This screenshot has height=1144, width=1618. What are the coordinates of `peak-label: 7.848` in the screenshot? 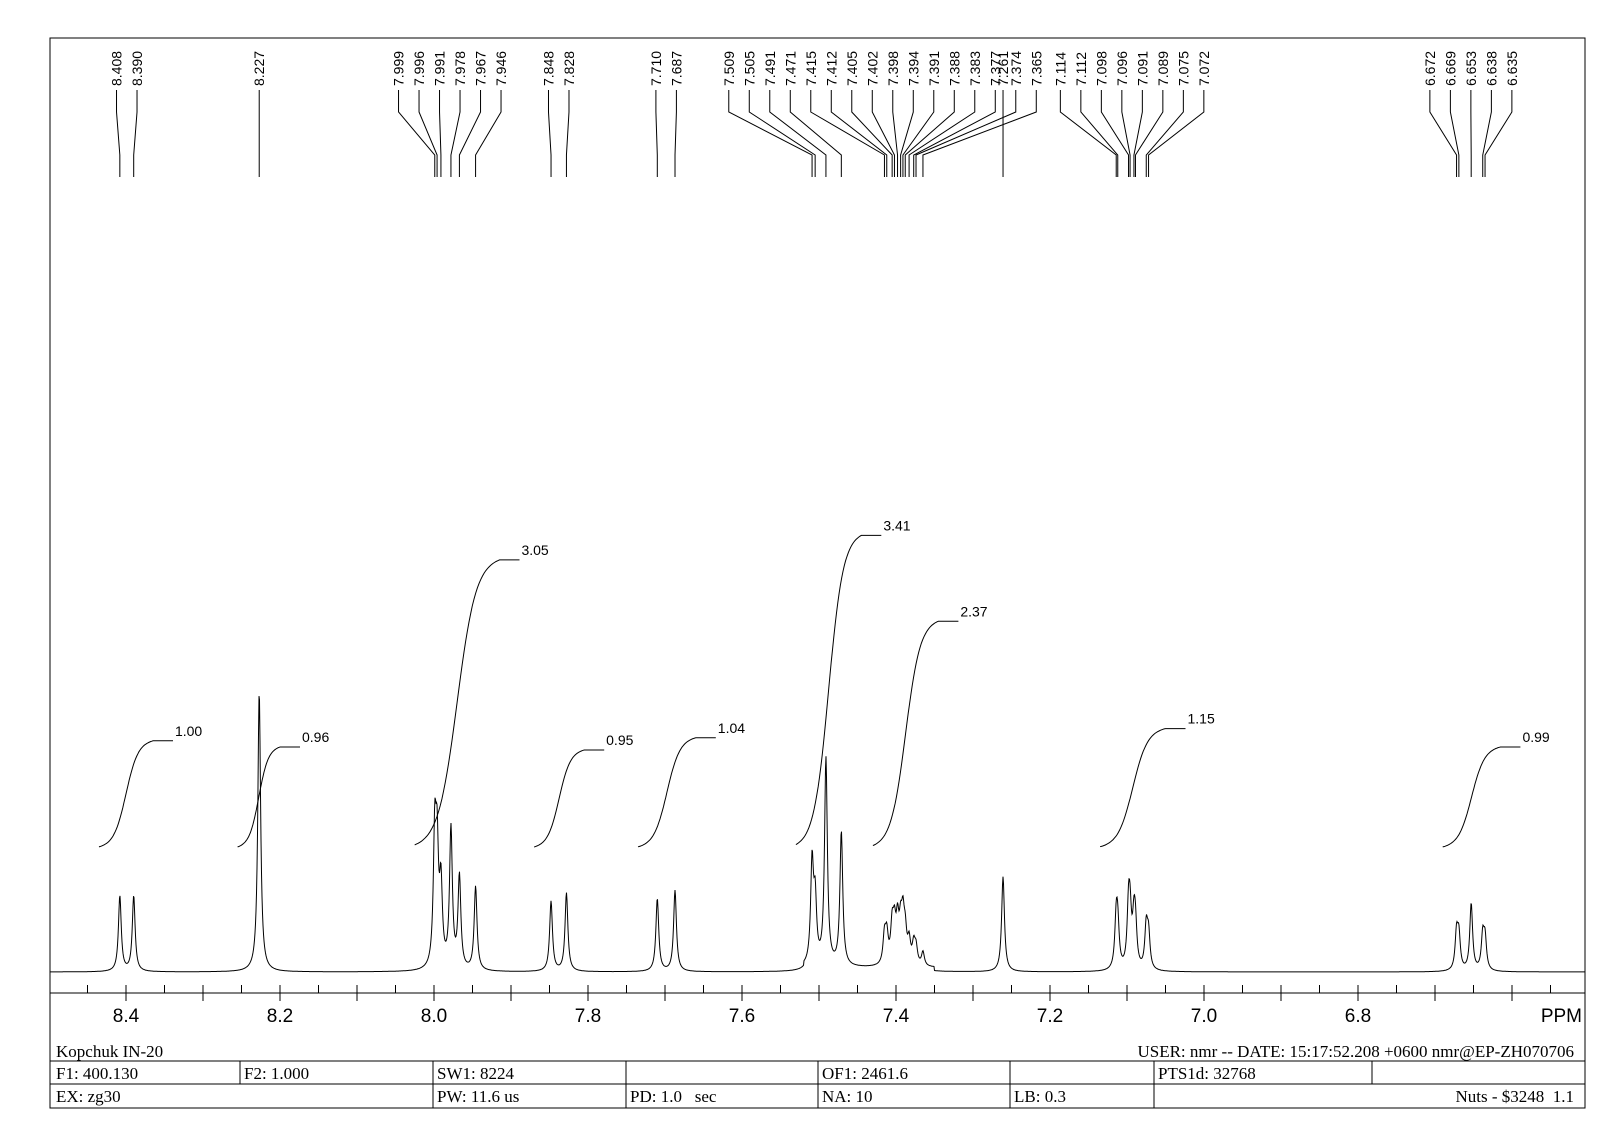 It's located at (548, 68).